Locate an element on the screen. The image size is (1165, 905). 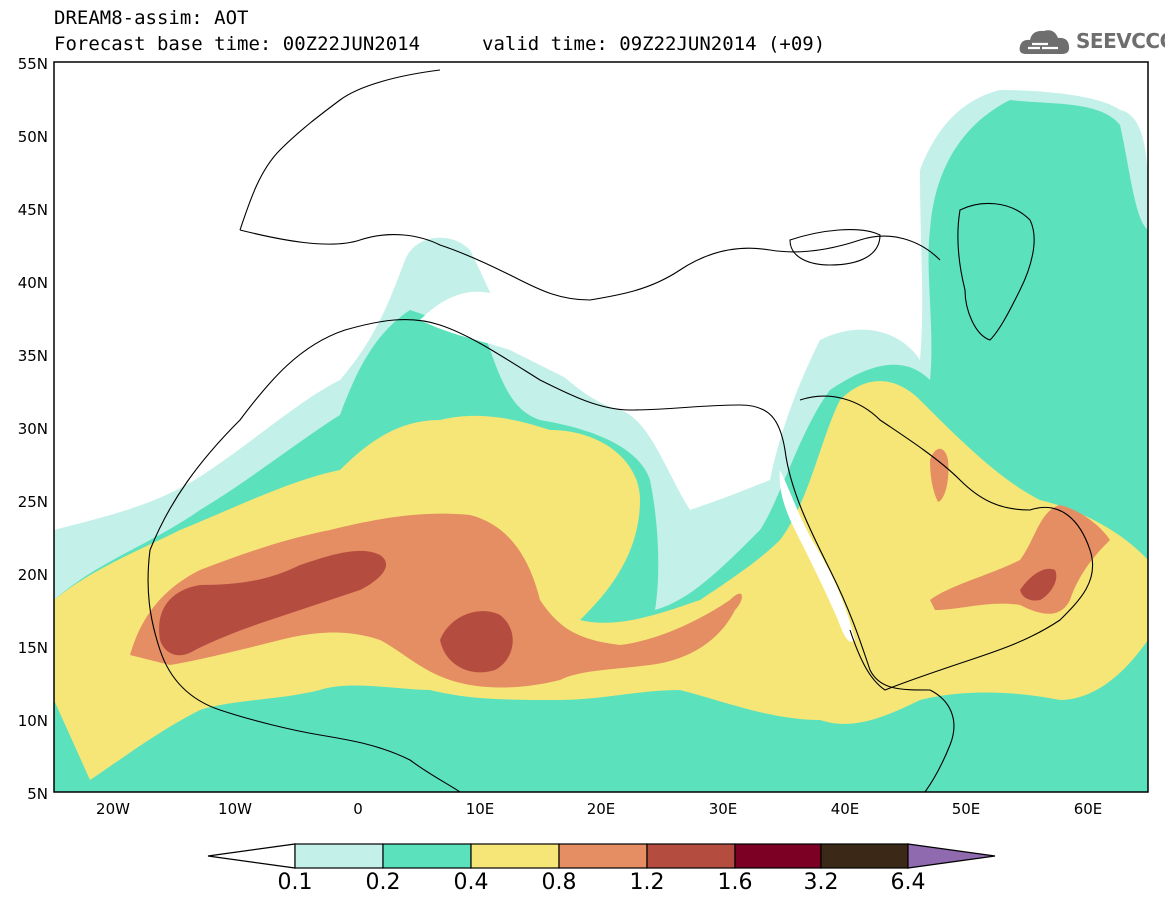
aot-band-1.2-west is located at coordinates (273, 603).